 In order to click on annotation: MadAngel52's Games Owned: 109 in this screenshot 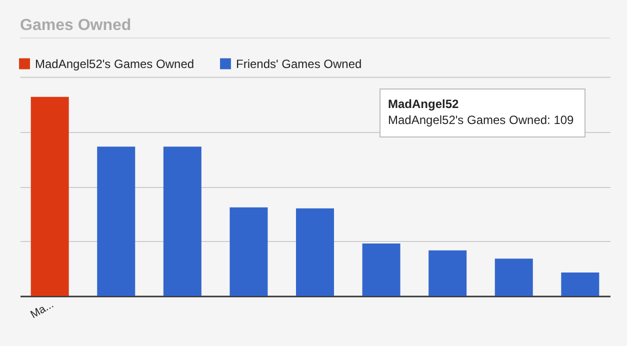, I will do `click(481, 120)`.